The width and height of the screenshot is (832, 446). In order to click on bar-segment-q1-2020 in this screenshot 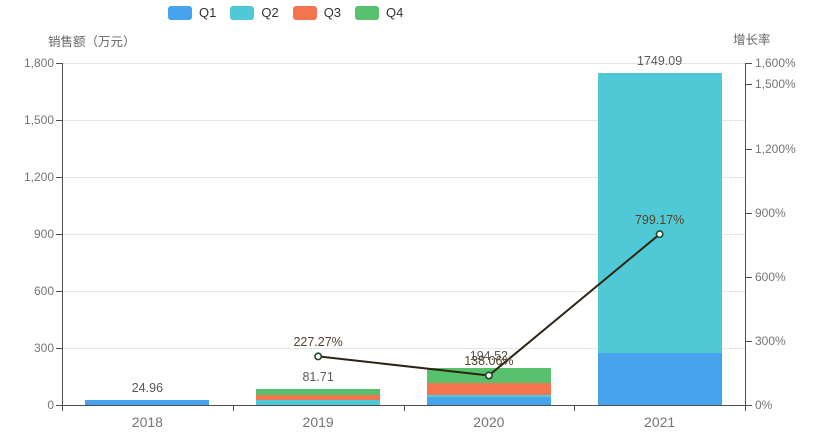, I will do `click(488, 400)`.